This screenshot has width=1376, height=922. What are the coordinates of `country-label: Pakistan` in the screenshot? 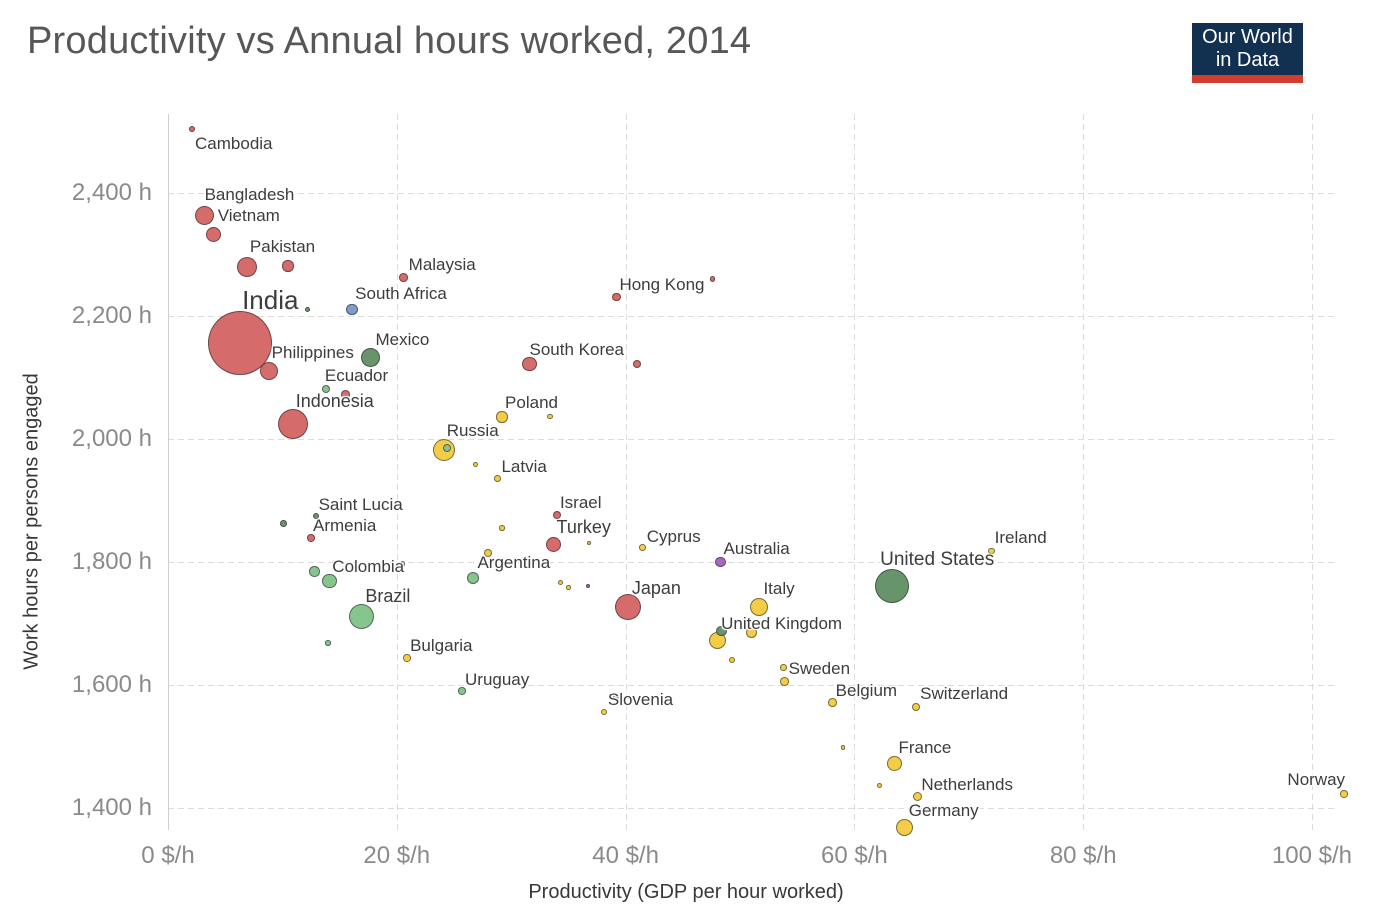 It's located at (282, 247).